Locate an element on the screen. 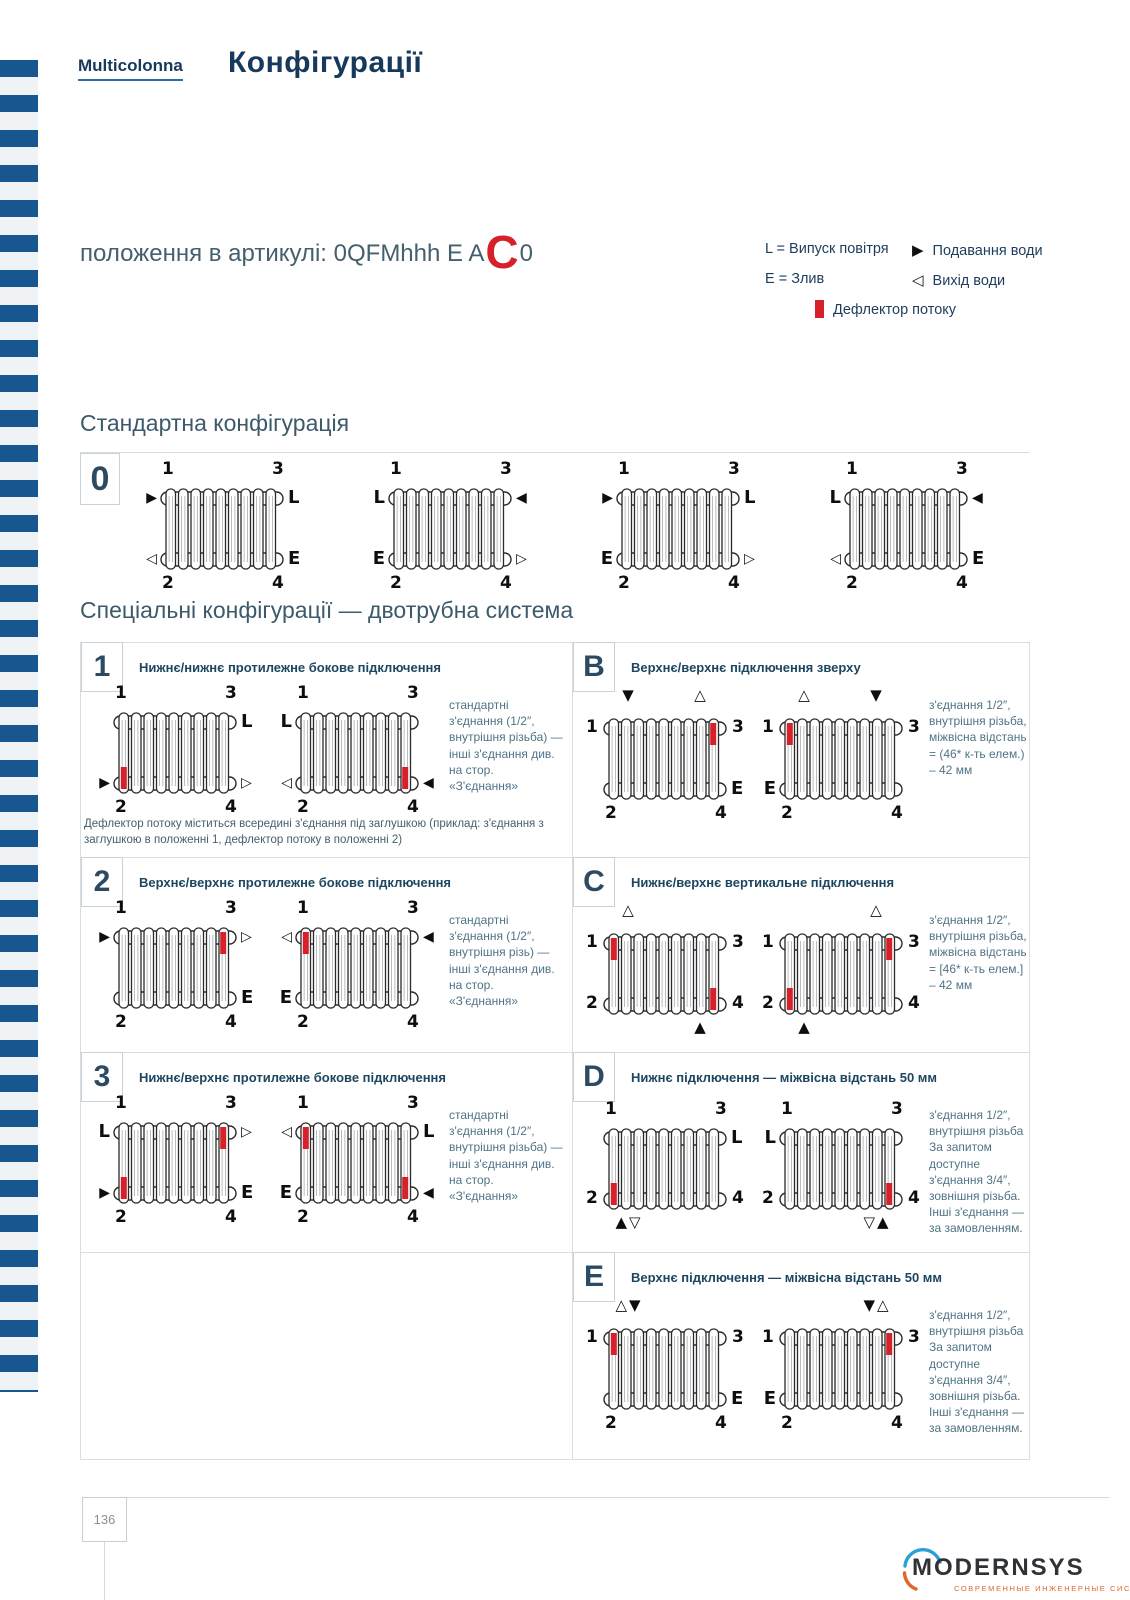  config-title: Верхнє/верхнє підключення зверху is located at coordinates (746, 667).